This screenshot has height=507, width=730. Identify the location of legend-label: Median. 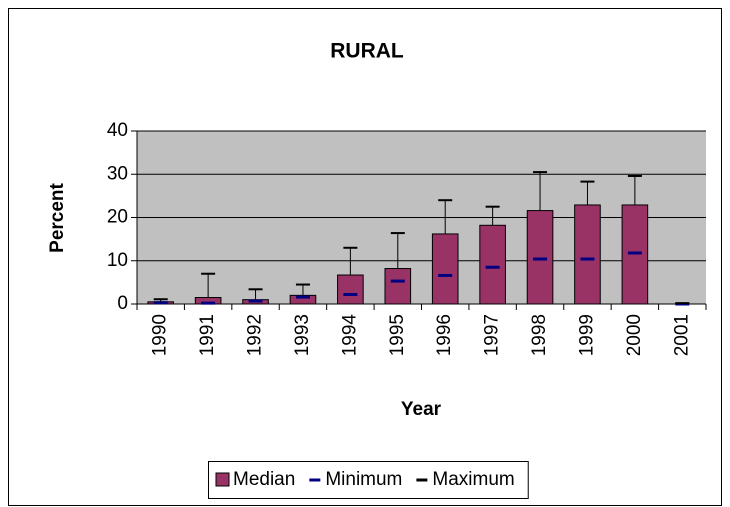
(264, 479).